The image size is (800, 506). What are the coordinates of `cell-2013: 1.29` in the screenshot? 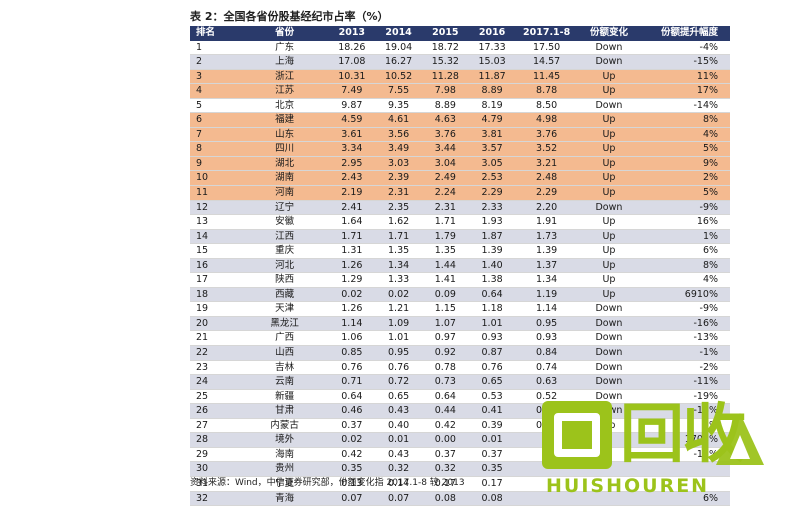 It's located at (351, 280).